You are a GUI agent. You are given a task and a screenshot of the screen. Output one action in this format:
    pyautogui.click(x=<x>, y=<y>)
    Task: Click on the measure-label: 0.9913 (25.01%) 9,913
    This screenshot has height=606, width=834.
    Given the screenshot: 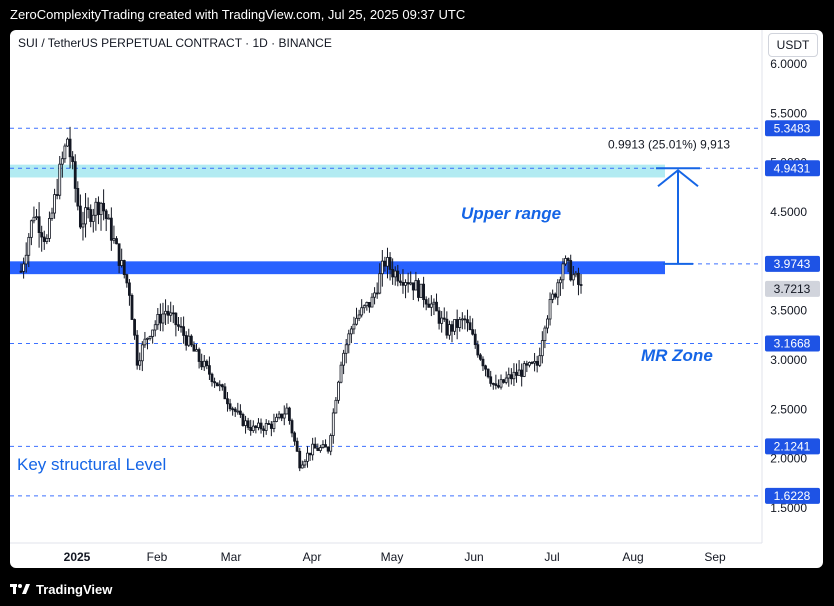 What is the action you would take?
    pyautogui.click(x=669, y=144)
    